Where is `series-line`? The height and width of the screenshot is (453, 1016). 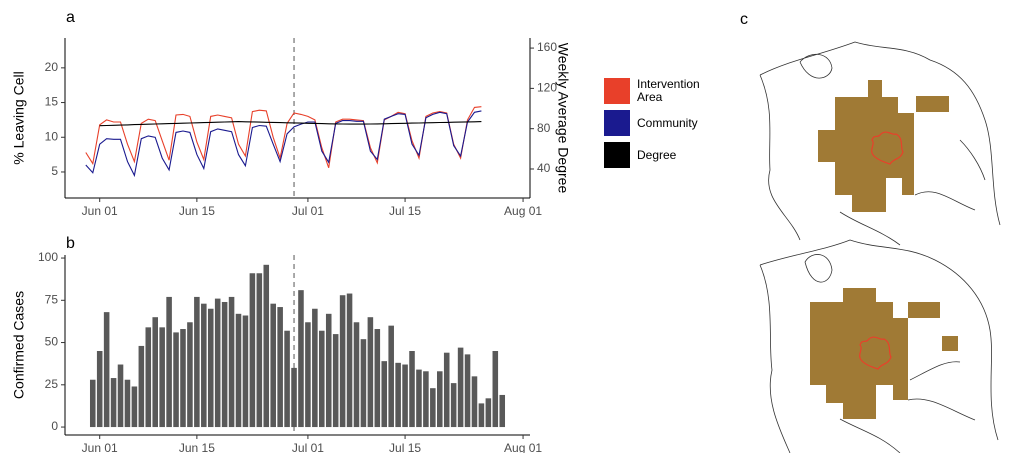 series-line is located at coordinates (283, 144).